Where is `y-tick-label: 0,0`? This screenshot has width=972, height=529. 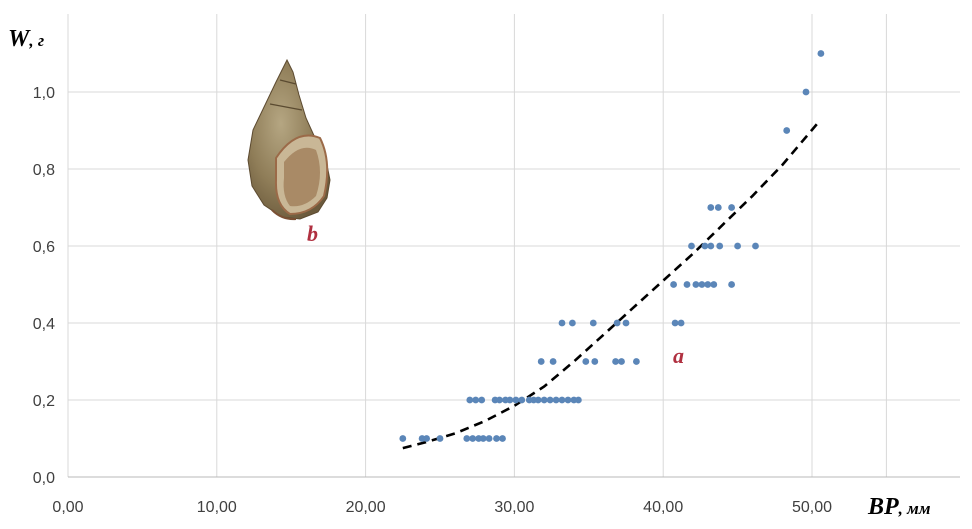 y-tick-label: 0,0 is located at coordinates (44, 478).